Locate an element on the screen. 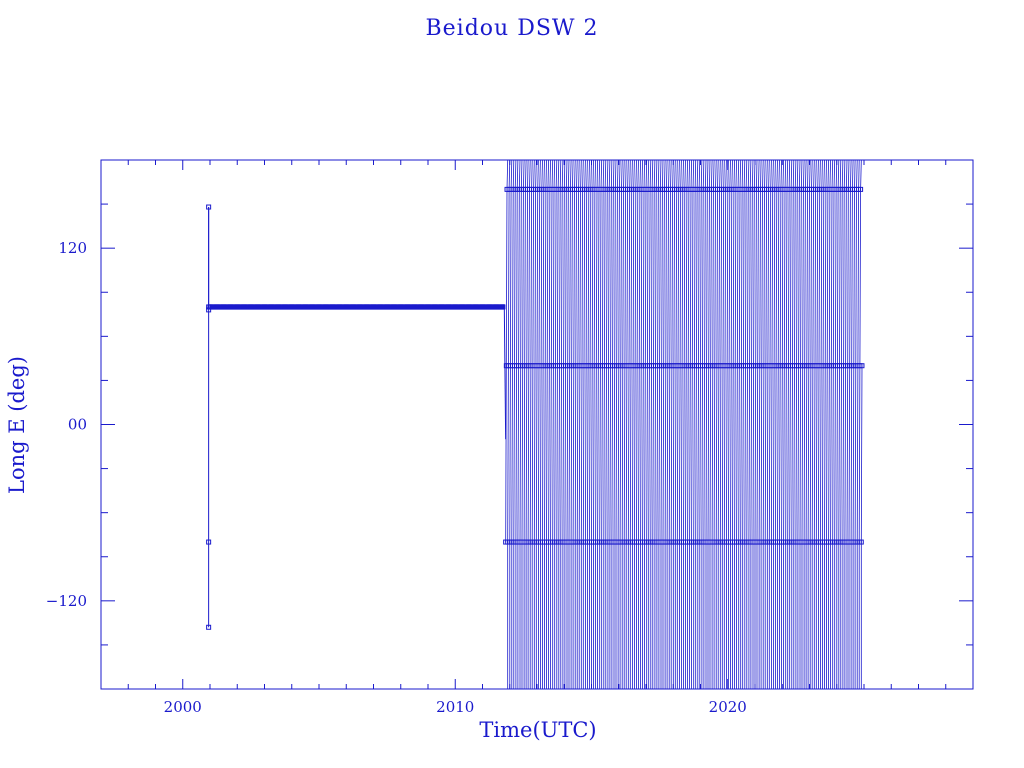  series-line-transition is located at coordinates (505, 373).